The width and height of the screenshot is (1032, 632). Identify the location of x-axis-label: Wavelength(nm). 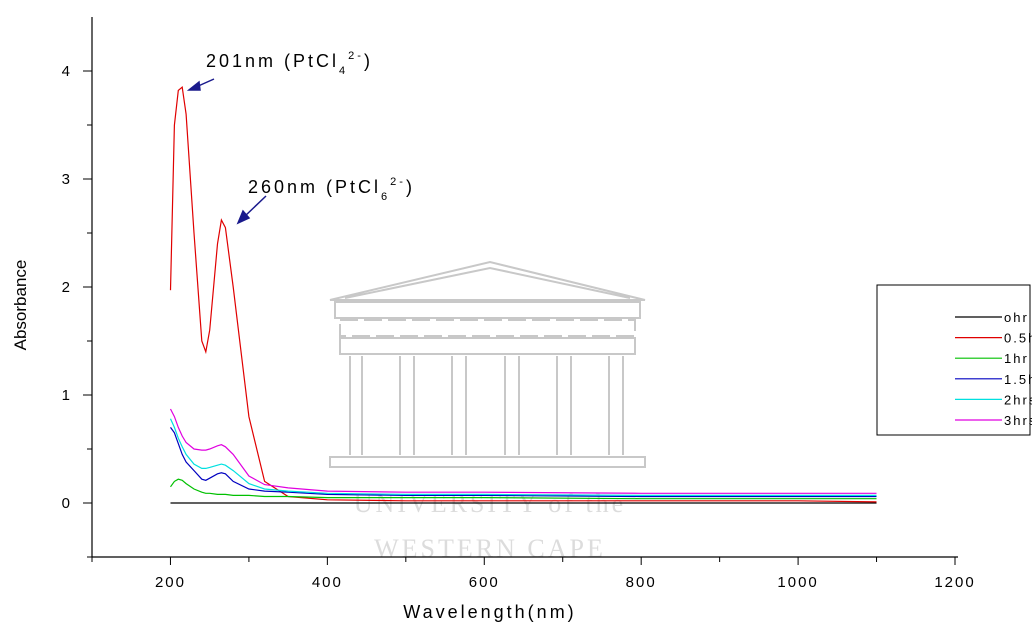
(489, 612).